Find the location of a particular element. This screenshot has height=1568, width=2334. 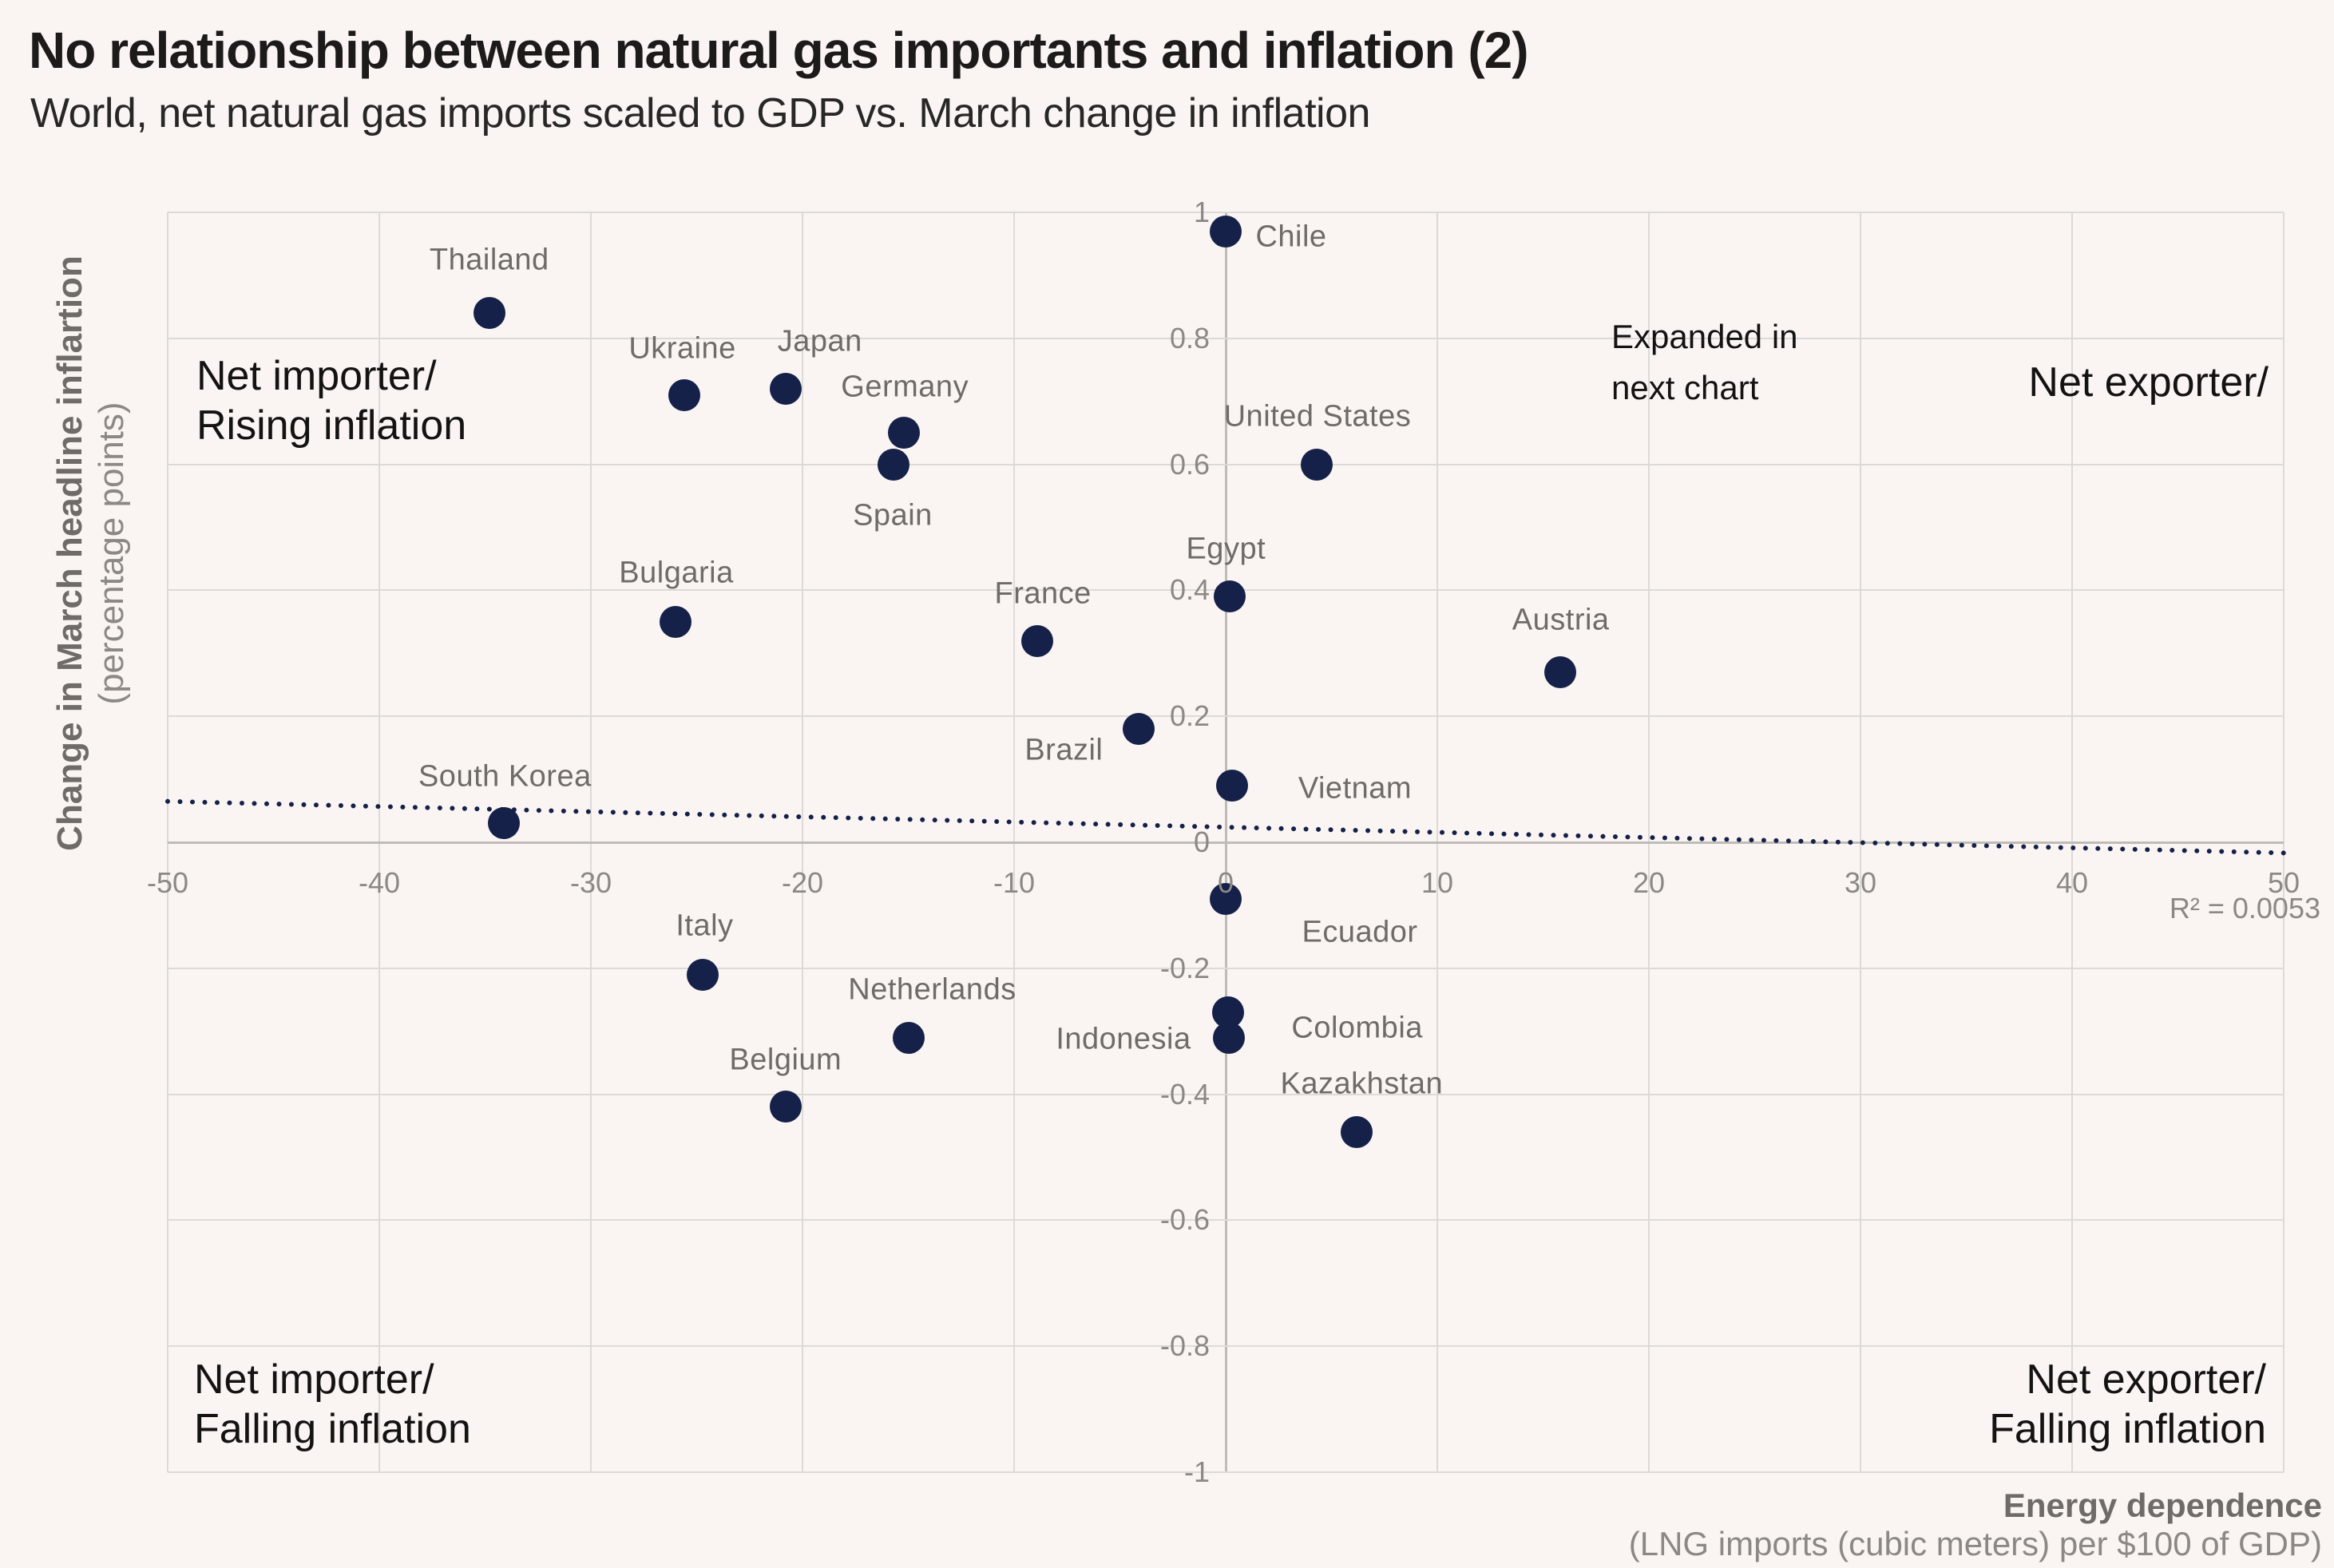

tick-y-0: 0 is located at coordinates (1201, 842).